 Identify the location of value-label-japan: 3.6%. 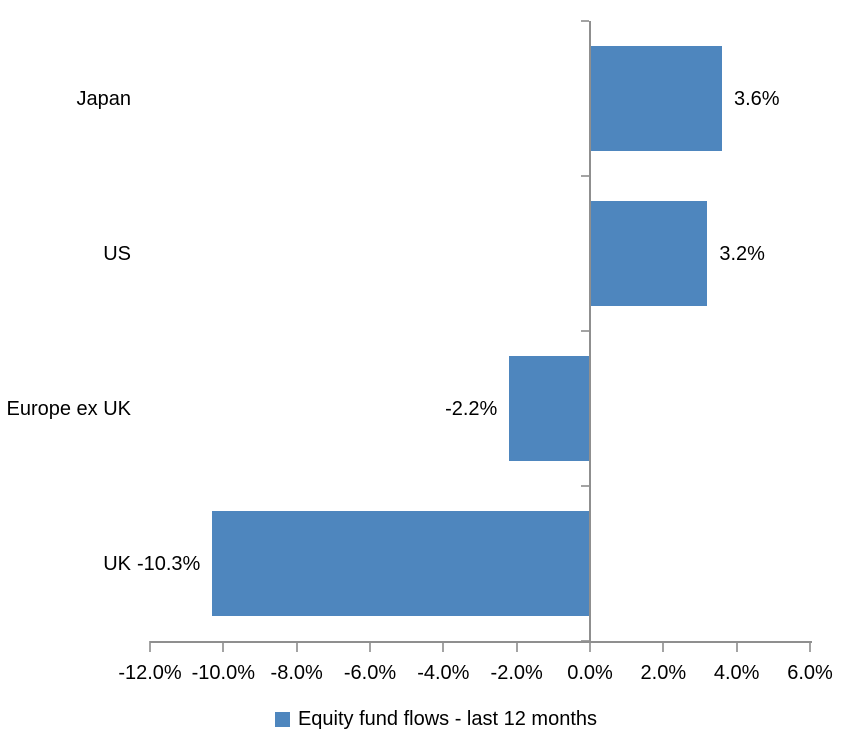
(757, 98).